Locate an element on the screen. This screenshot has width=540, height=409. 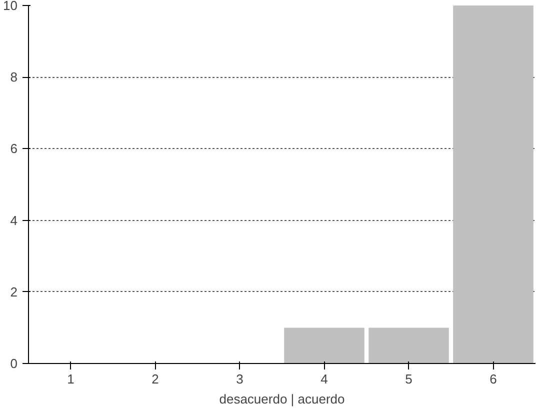
x-axis-title: desacuerdo | acuerdo is located at coordinates (282, 399).